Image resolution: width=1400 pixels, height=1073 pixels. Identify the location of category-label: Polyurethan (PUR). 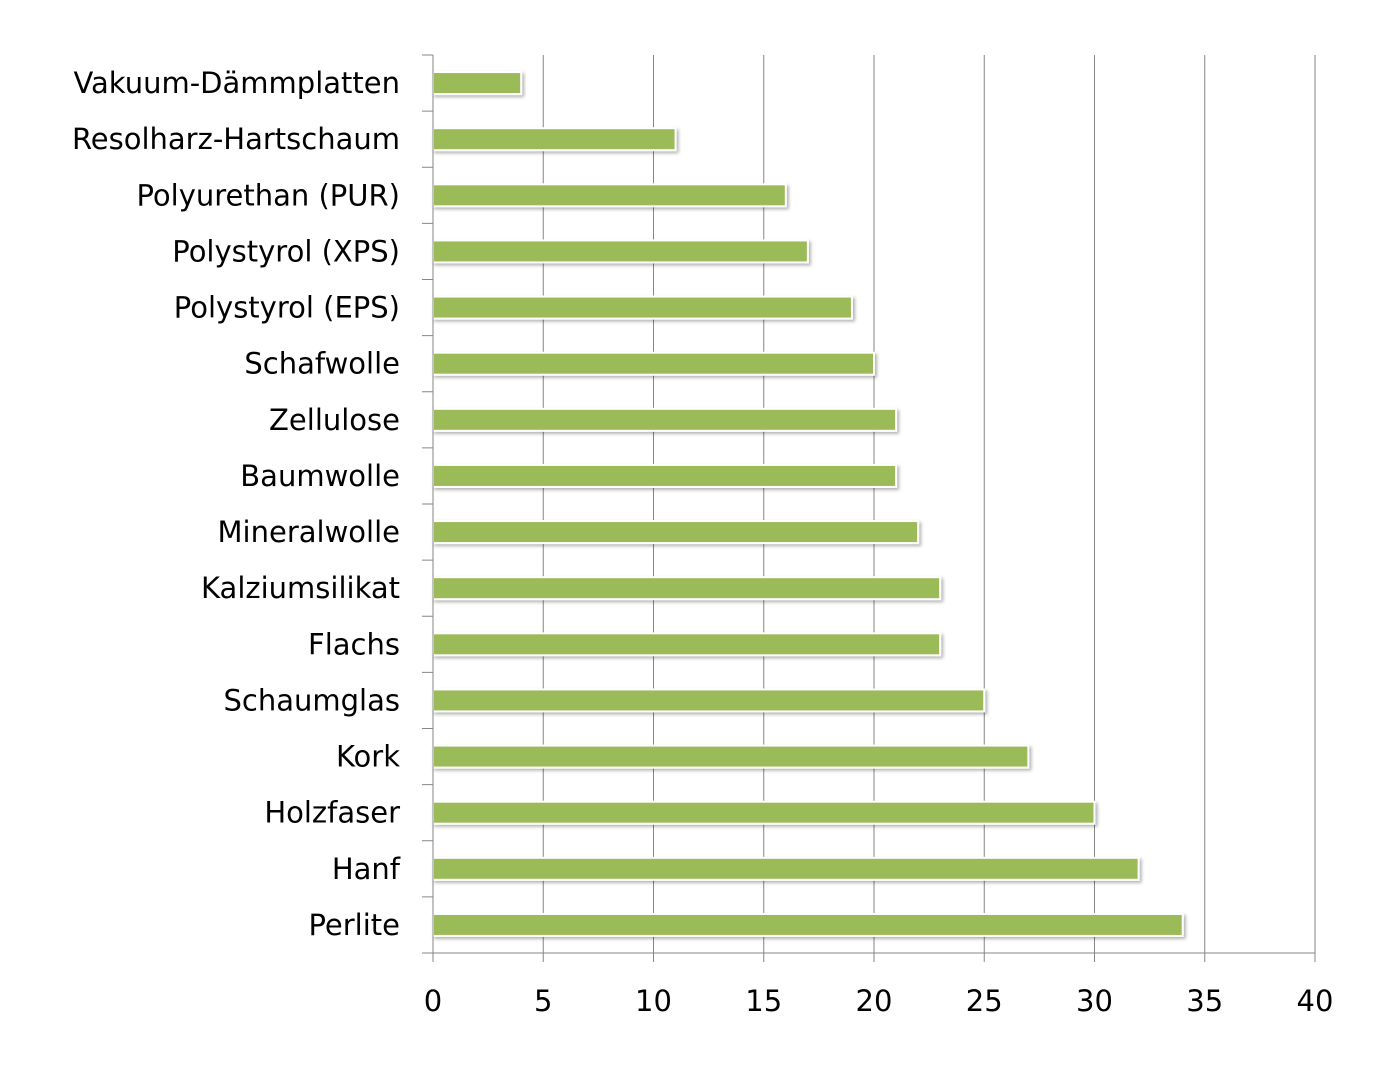
(268, 195).